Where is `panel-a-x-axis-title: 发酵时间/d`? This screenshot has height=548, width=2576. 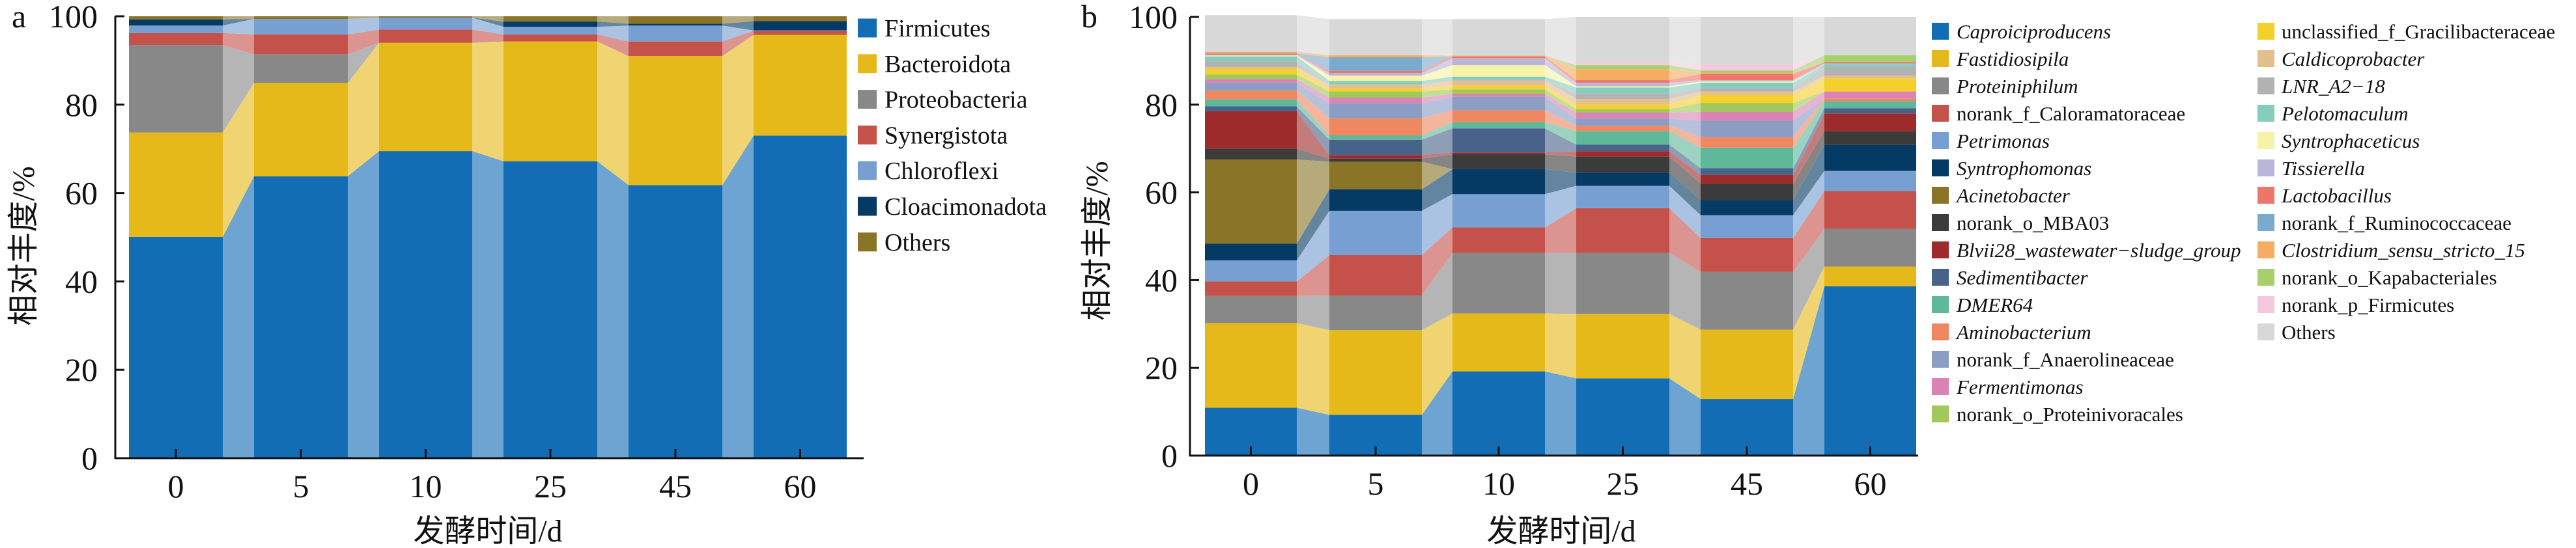 panel-a-x-axis-title: 发酵时间/d is located at coordinates (487, 531).